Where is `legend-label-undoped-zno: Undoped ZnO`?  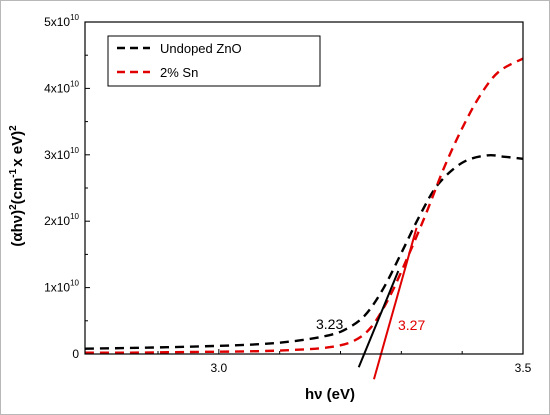 legend-label-undoped-zno: Undoped ZnO is located at coordinates (201, 48).